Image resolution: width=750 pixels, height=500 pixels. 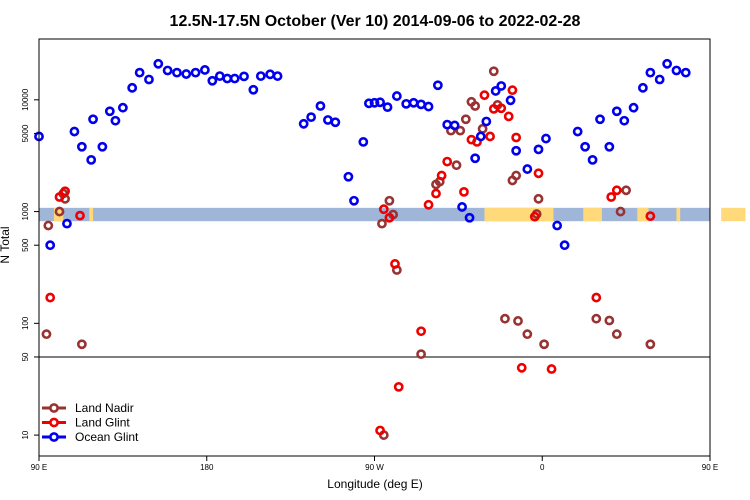 What do you see at coordinates (25, 133) in the screenshot?
I see `y-tick-label: 5000` at bounding box center [25, 133].